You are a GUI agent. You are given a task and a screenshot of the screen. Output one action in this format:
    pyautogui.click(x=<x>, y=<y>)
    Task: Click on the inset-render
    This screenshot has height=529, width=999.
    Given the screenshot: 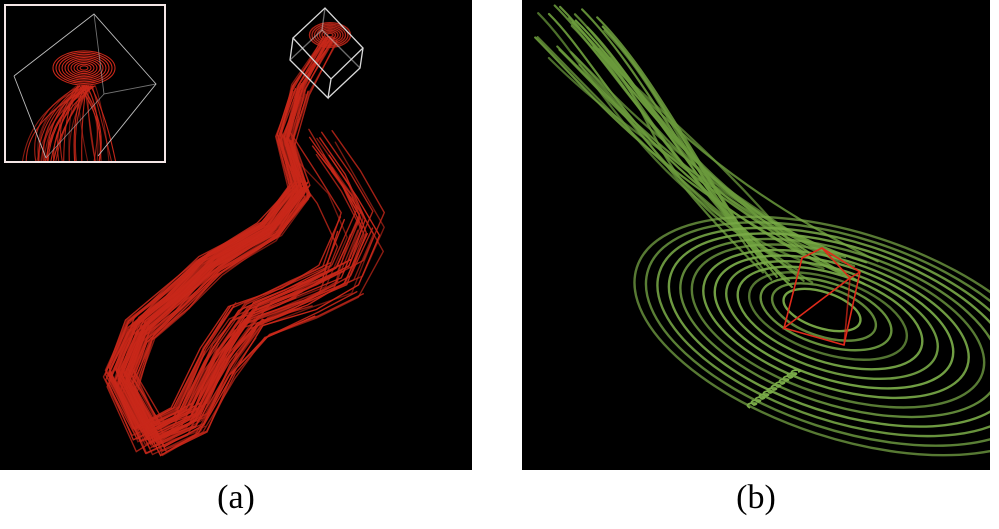 What is the action you would take?
    pyautogui.click(x=85, y=87)
    